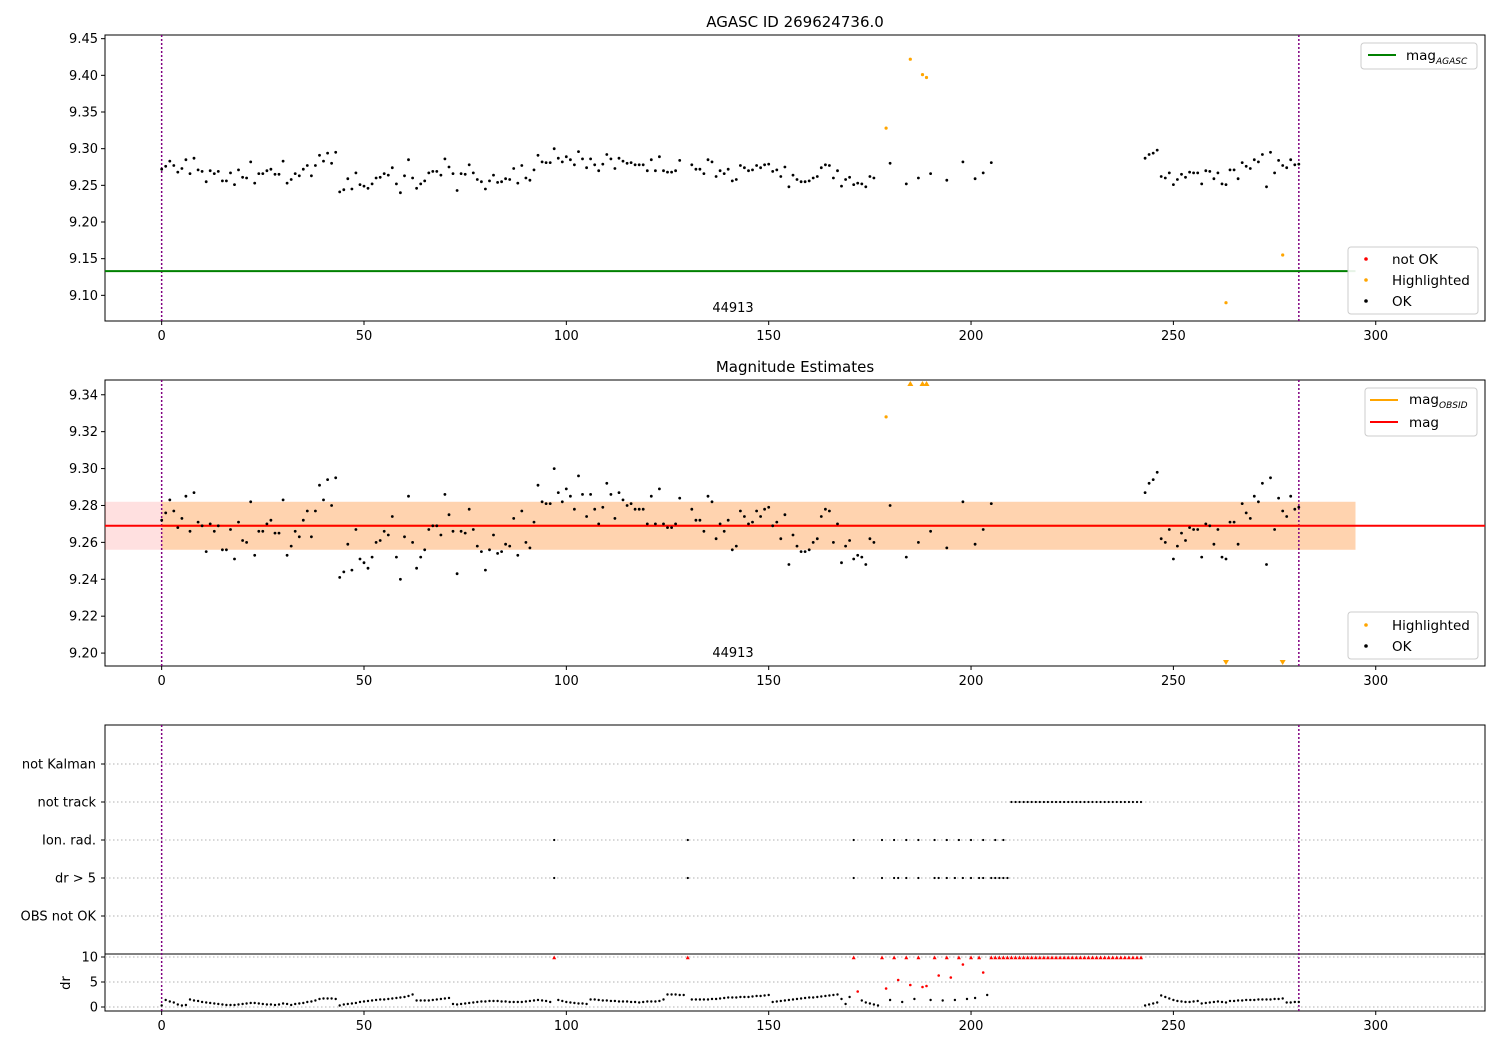  Describe the element at coordinates (1225, 662) in the screenshot. I see `highlighted-down-arrow` at that location.